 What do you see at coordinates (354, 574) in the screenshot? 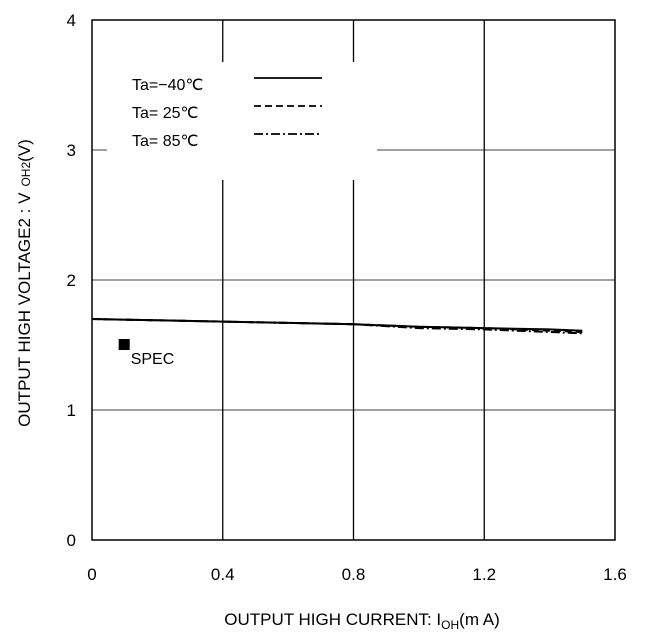
I see `x-tick-label: 0.8` at bounding box center [354, 574].